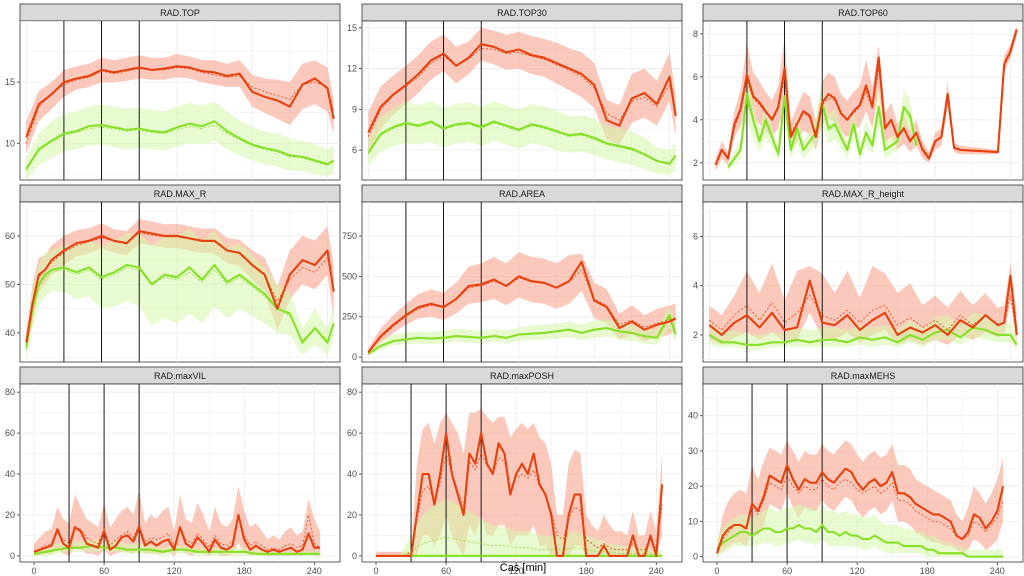  Describe the element at coordinates (522, 376) in the screenshot. I see `panel-title: RAD.maxPOSH` at that location.